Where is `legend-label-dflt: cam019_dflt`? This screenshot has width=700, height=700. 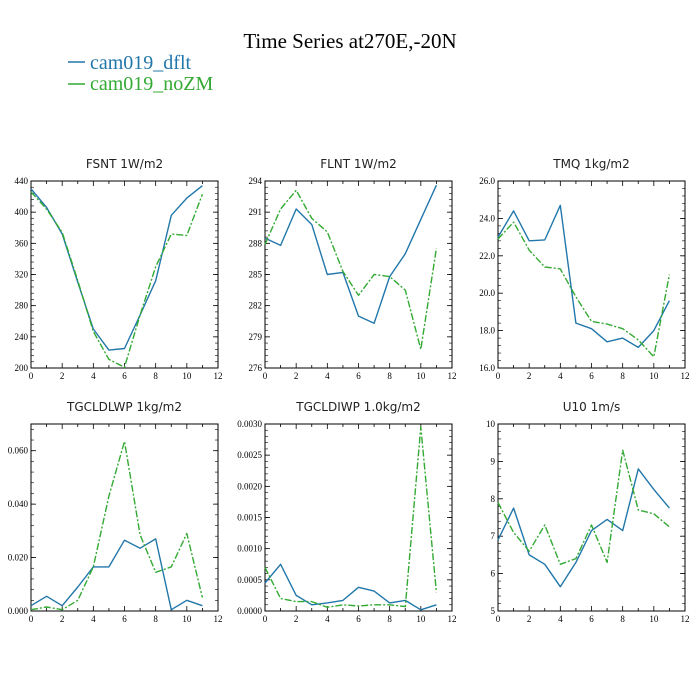 legend-label-dflt: cam019_dflt is located at coordinates (141, 63).